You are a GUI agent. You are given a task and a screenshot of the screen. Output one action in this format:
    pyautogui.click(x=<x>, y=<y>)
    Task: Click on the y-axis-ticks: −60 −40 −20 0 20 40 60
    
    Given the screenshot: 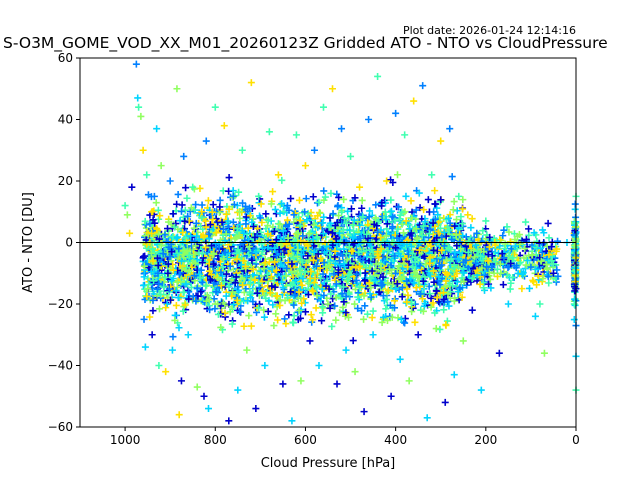 What is the action you would take?
    pyautogui.click(x=64, y=242)
    